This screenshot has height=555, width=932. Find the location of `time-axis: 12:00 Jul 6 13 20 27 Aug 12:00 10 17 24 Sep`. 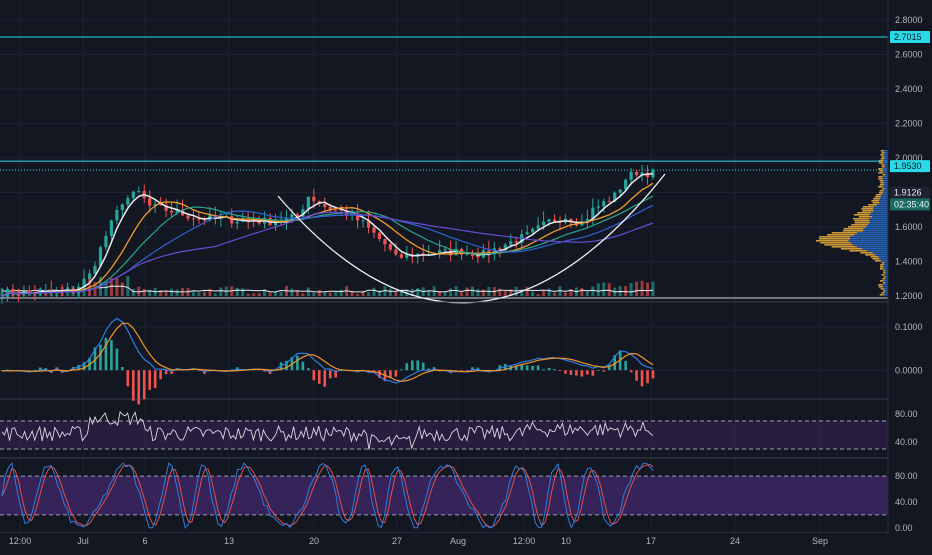

time-axis: 12:00 Jul 6 13 20 27 Aug 12:00 10 17 24 Sep is located at coordinates (466, 541).